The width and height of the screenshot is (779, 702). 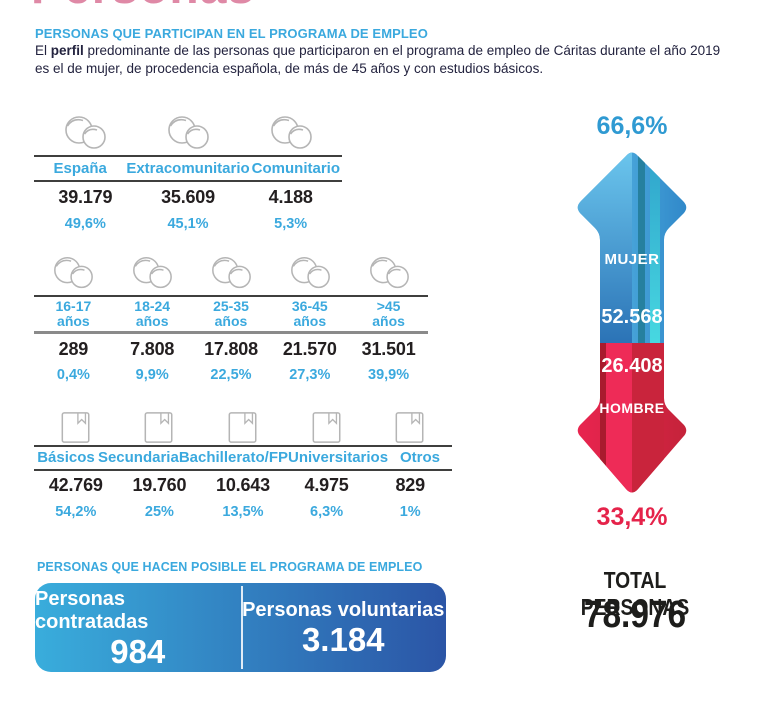 I want to click on male-percentage: 33,4%, so click(x=632, y=517).